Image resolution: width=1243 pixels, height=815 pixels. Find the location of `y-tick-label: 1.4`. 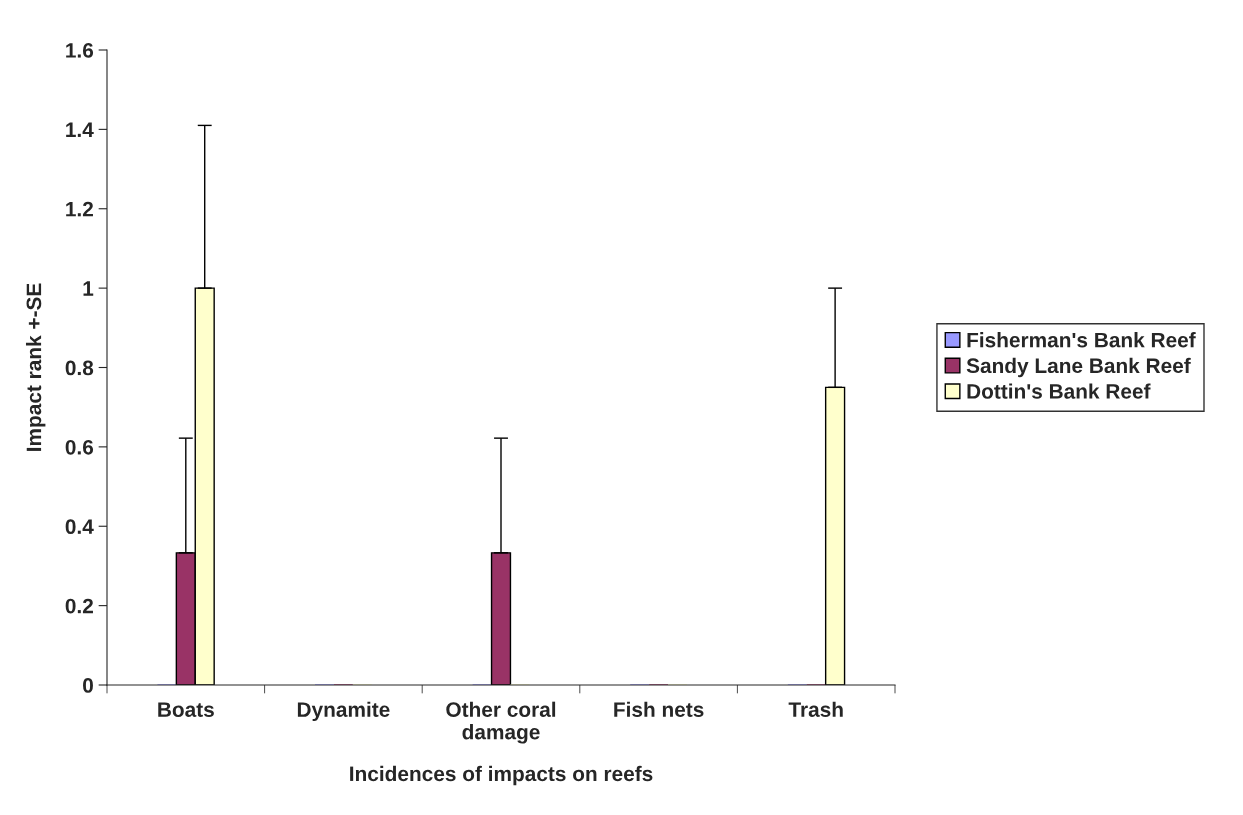

y-tick-label: 1.4 is located at coordinates (80, 129).